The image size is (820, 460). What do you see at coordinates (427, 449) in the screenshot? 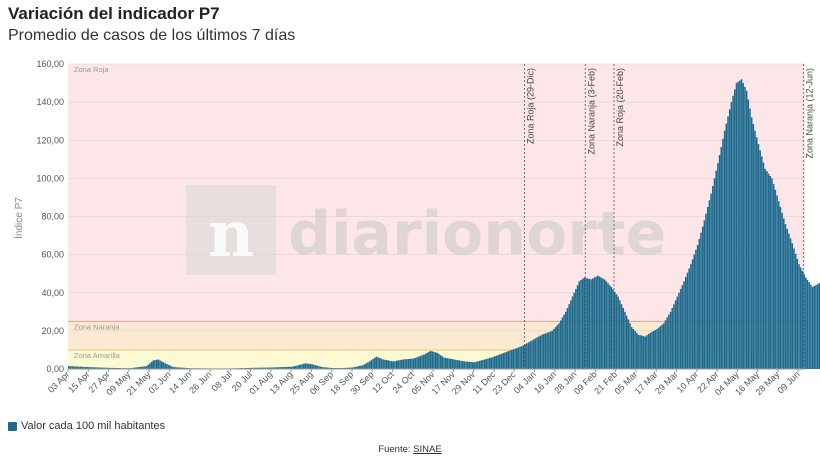
I see `source-link: SINAE` at bounding box center [427, 449].